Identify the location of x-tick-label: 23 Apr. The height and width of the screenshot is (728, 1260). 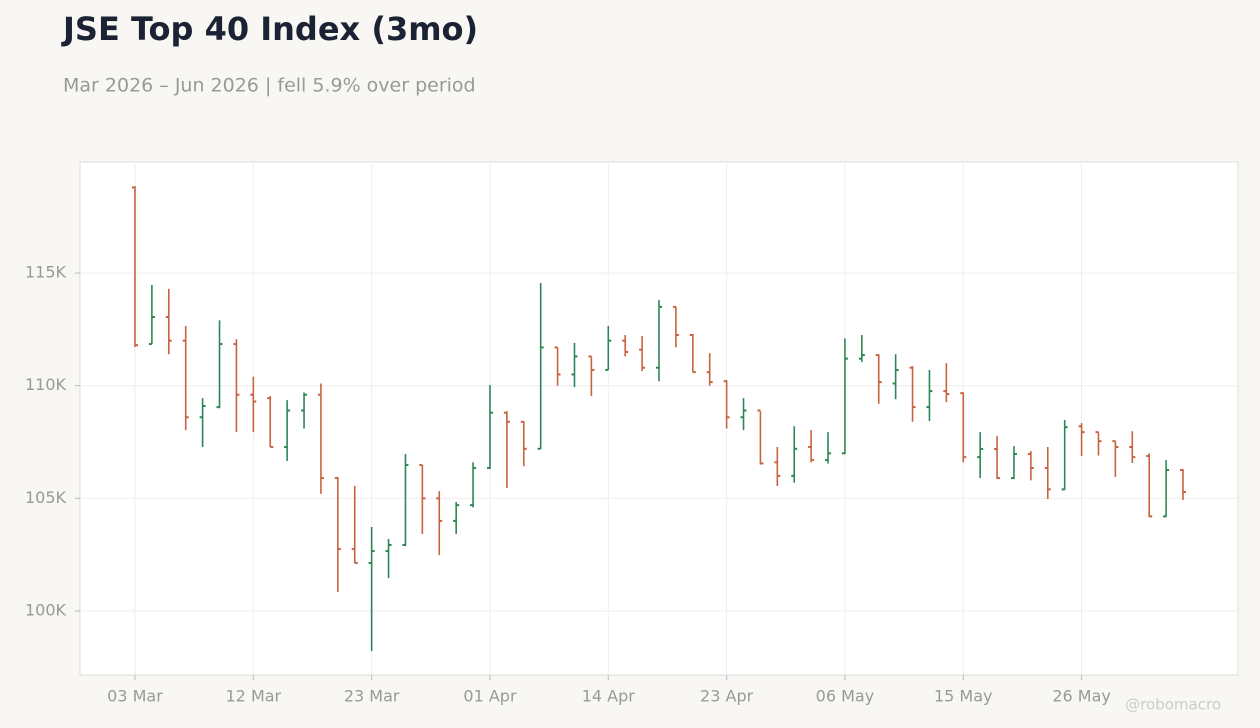
(727, 696).